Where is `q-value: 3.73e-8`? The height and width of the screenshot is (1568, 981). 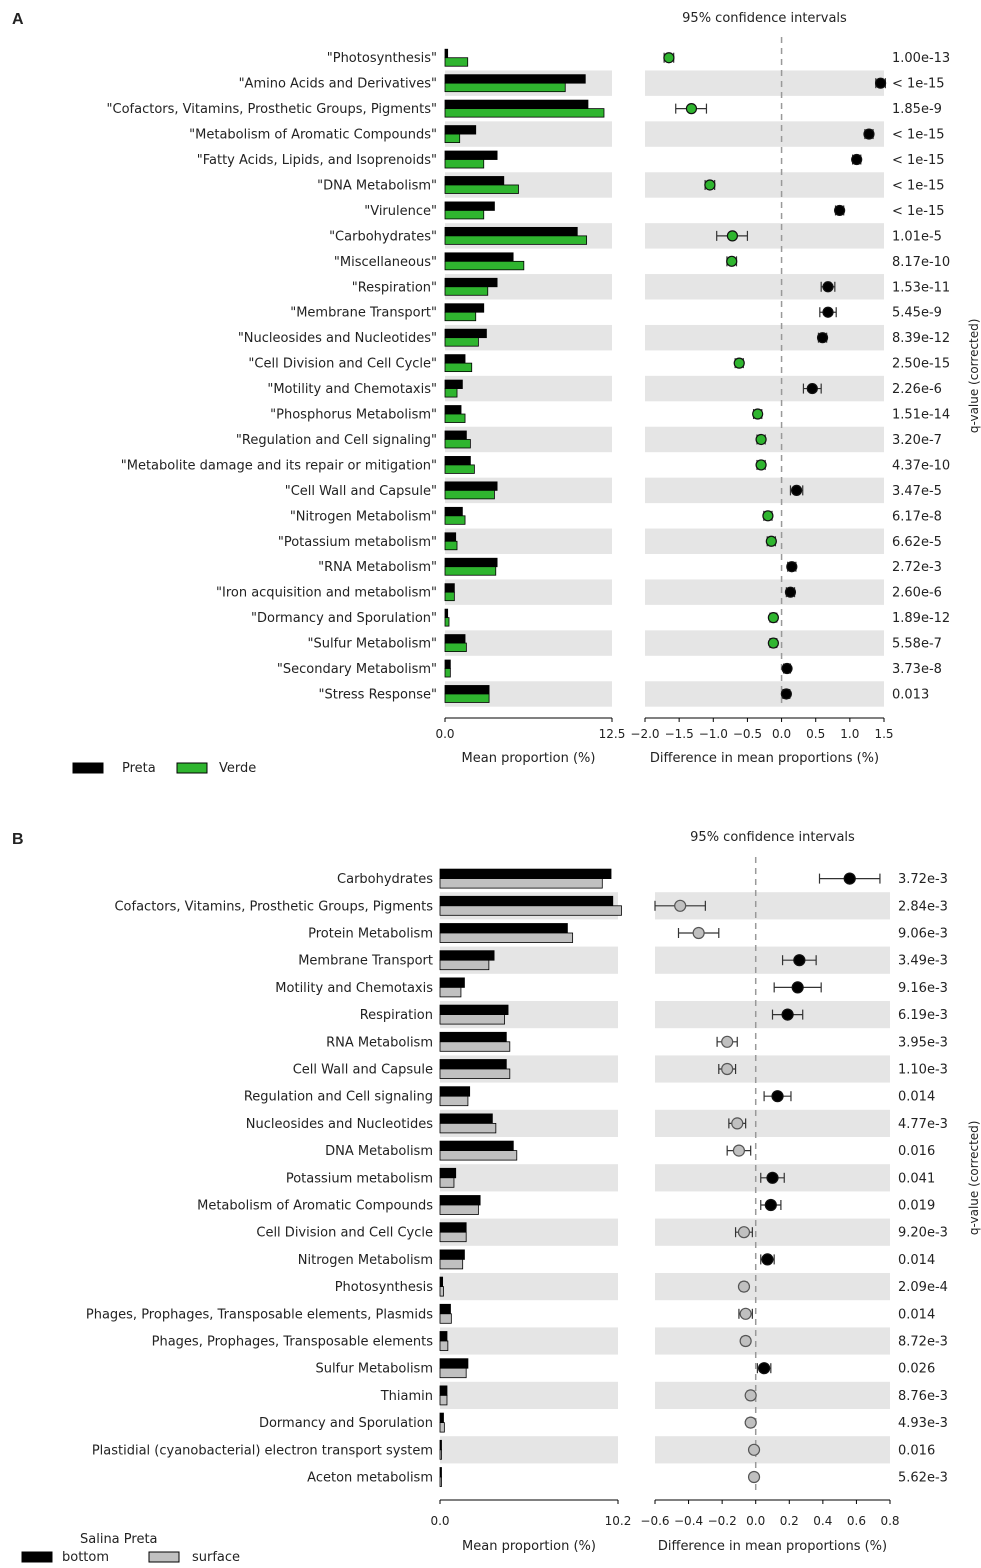
q-value: 3.73e-8 is located at coordinates (917, 669).